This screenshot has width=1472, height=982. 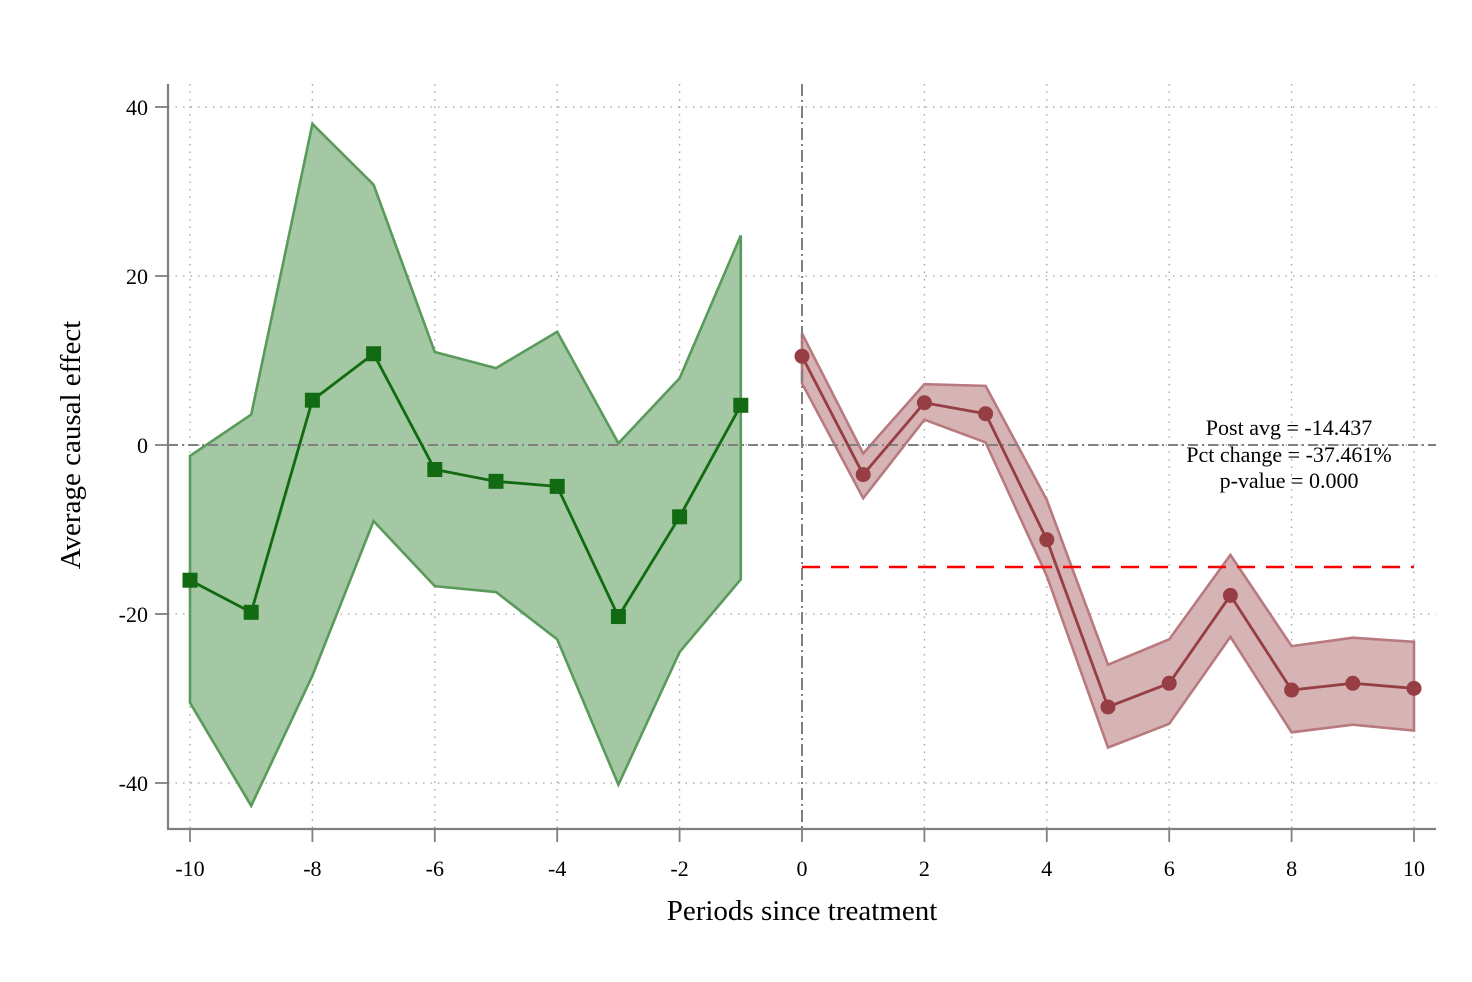 I want to click on y-tick-label: 0, so click(x=142, y=445).